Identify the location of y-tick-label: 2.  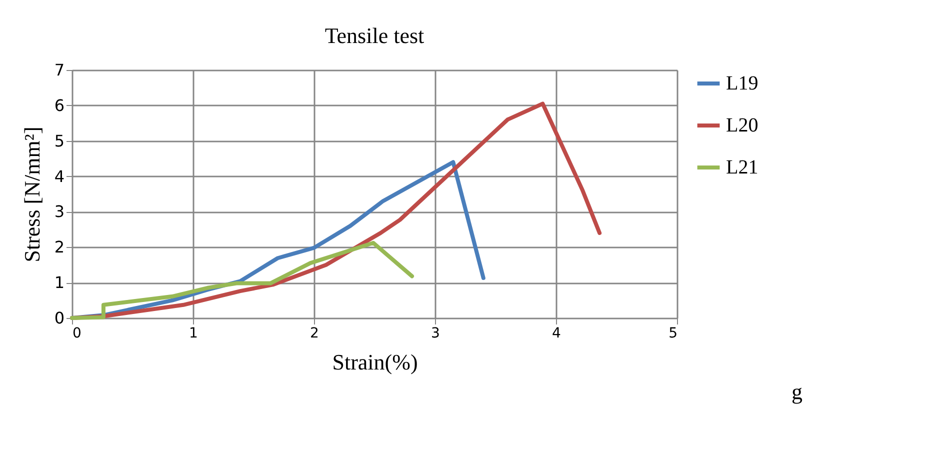
(59, 247).